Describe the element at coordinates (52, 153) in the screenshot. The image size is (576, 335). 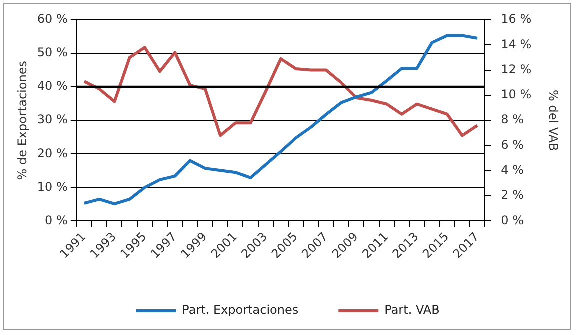
I see `y-tick-label: 20 %` at that location.